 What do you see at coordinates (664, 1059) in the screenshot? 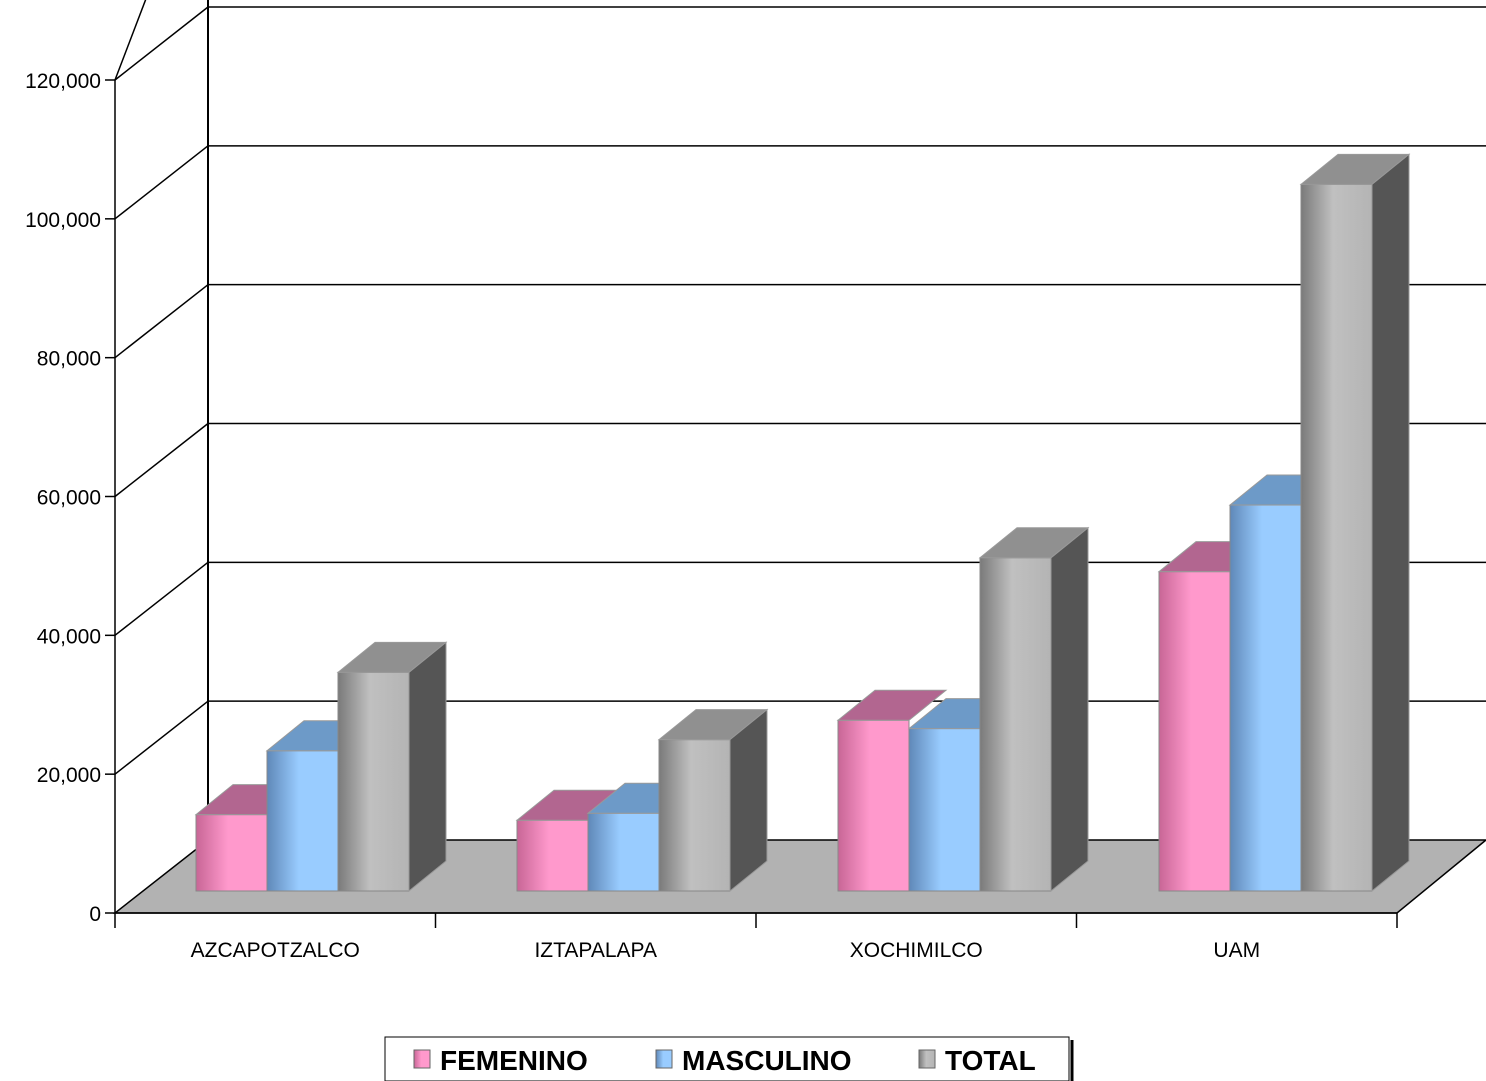
I see `legend-swatch-masculino` at bounding box center [664, 1059].